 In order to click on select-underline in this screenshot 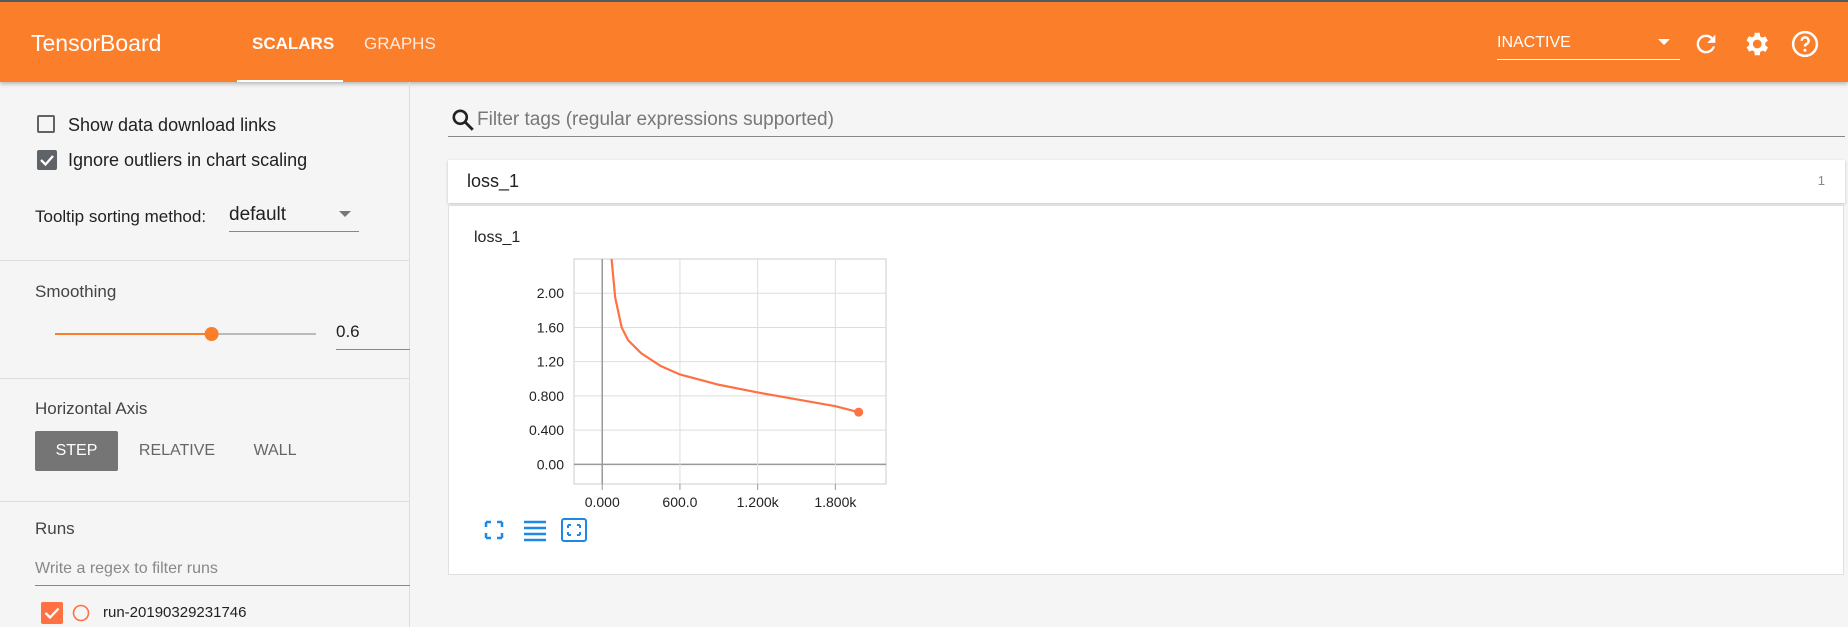, I will do `click(294, 231)`.